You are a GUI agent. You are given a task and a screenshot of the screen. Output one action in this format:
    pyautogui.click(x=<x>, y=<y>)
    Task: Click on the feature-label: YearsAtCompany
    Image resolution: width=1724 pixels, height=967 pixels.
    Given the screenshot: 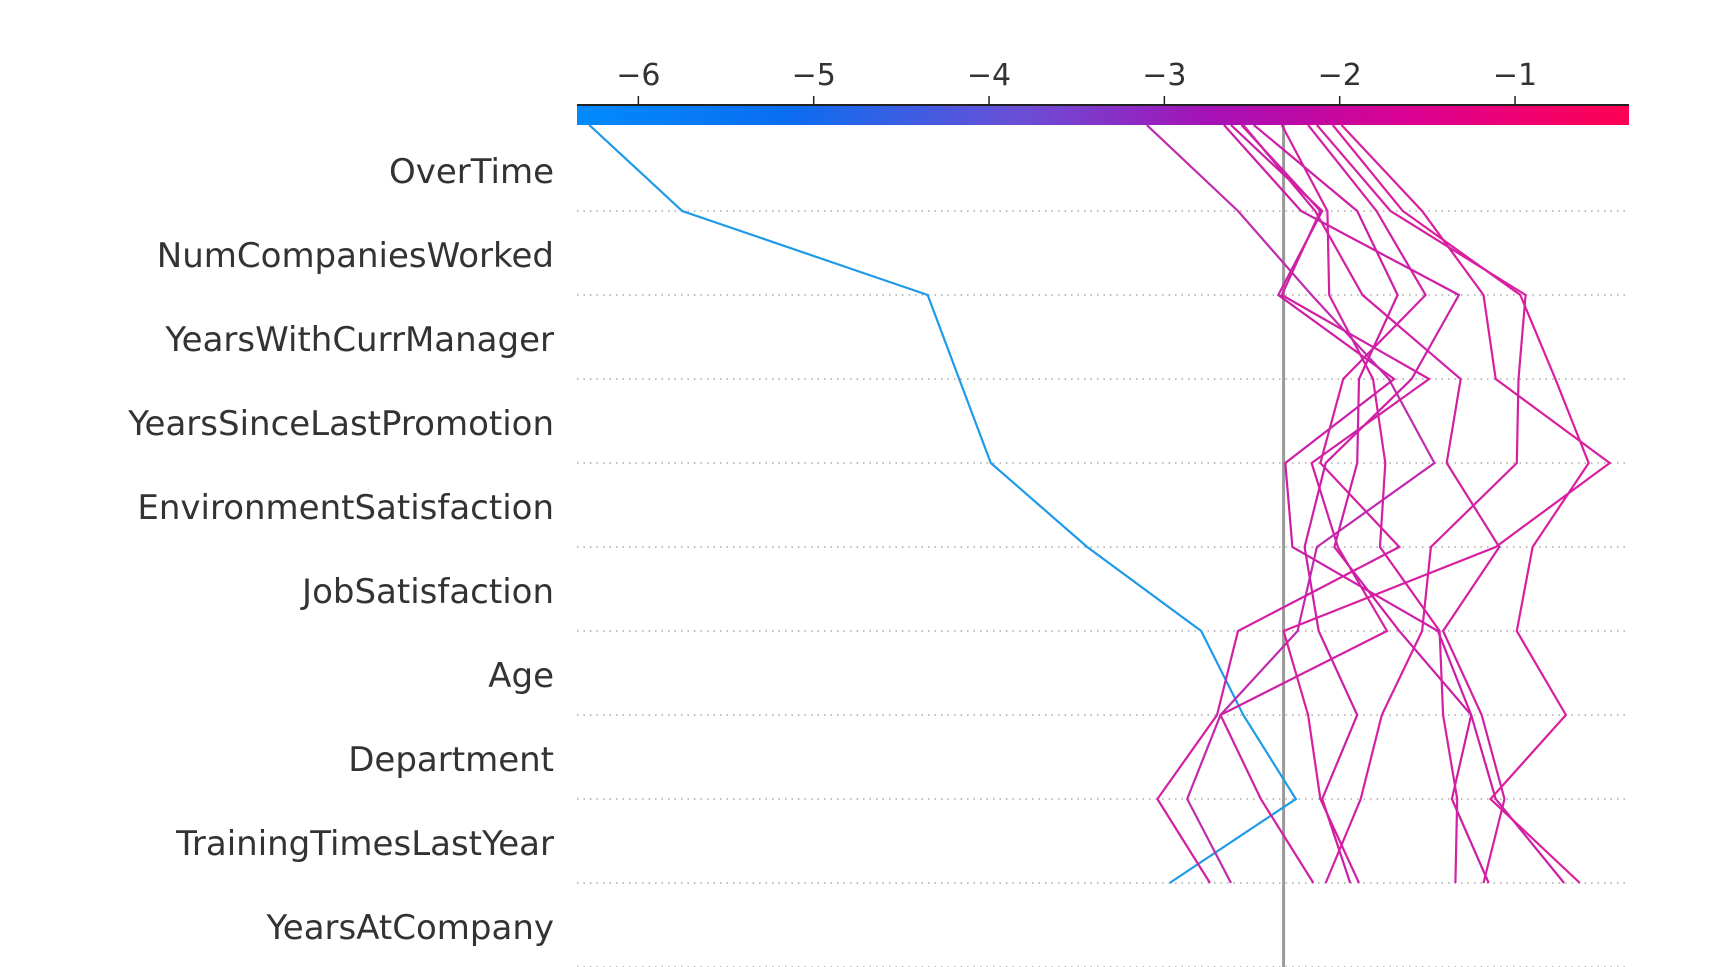 What is the action you would take?
    pyautogui.click(x=410, y=928)
    